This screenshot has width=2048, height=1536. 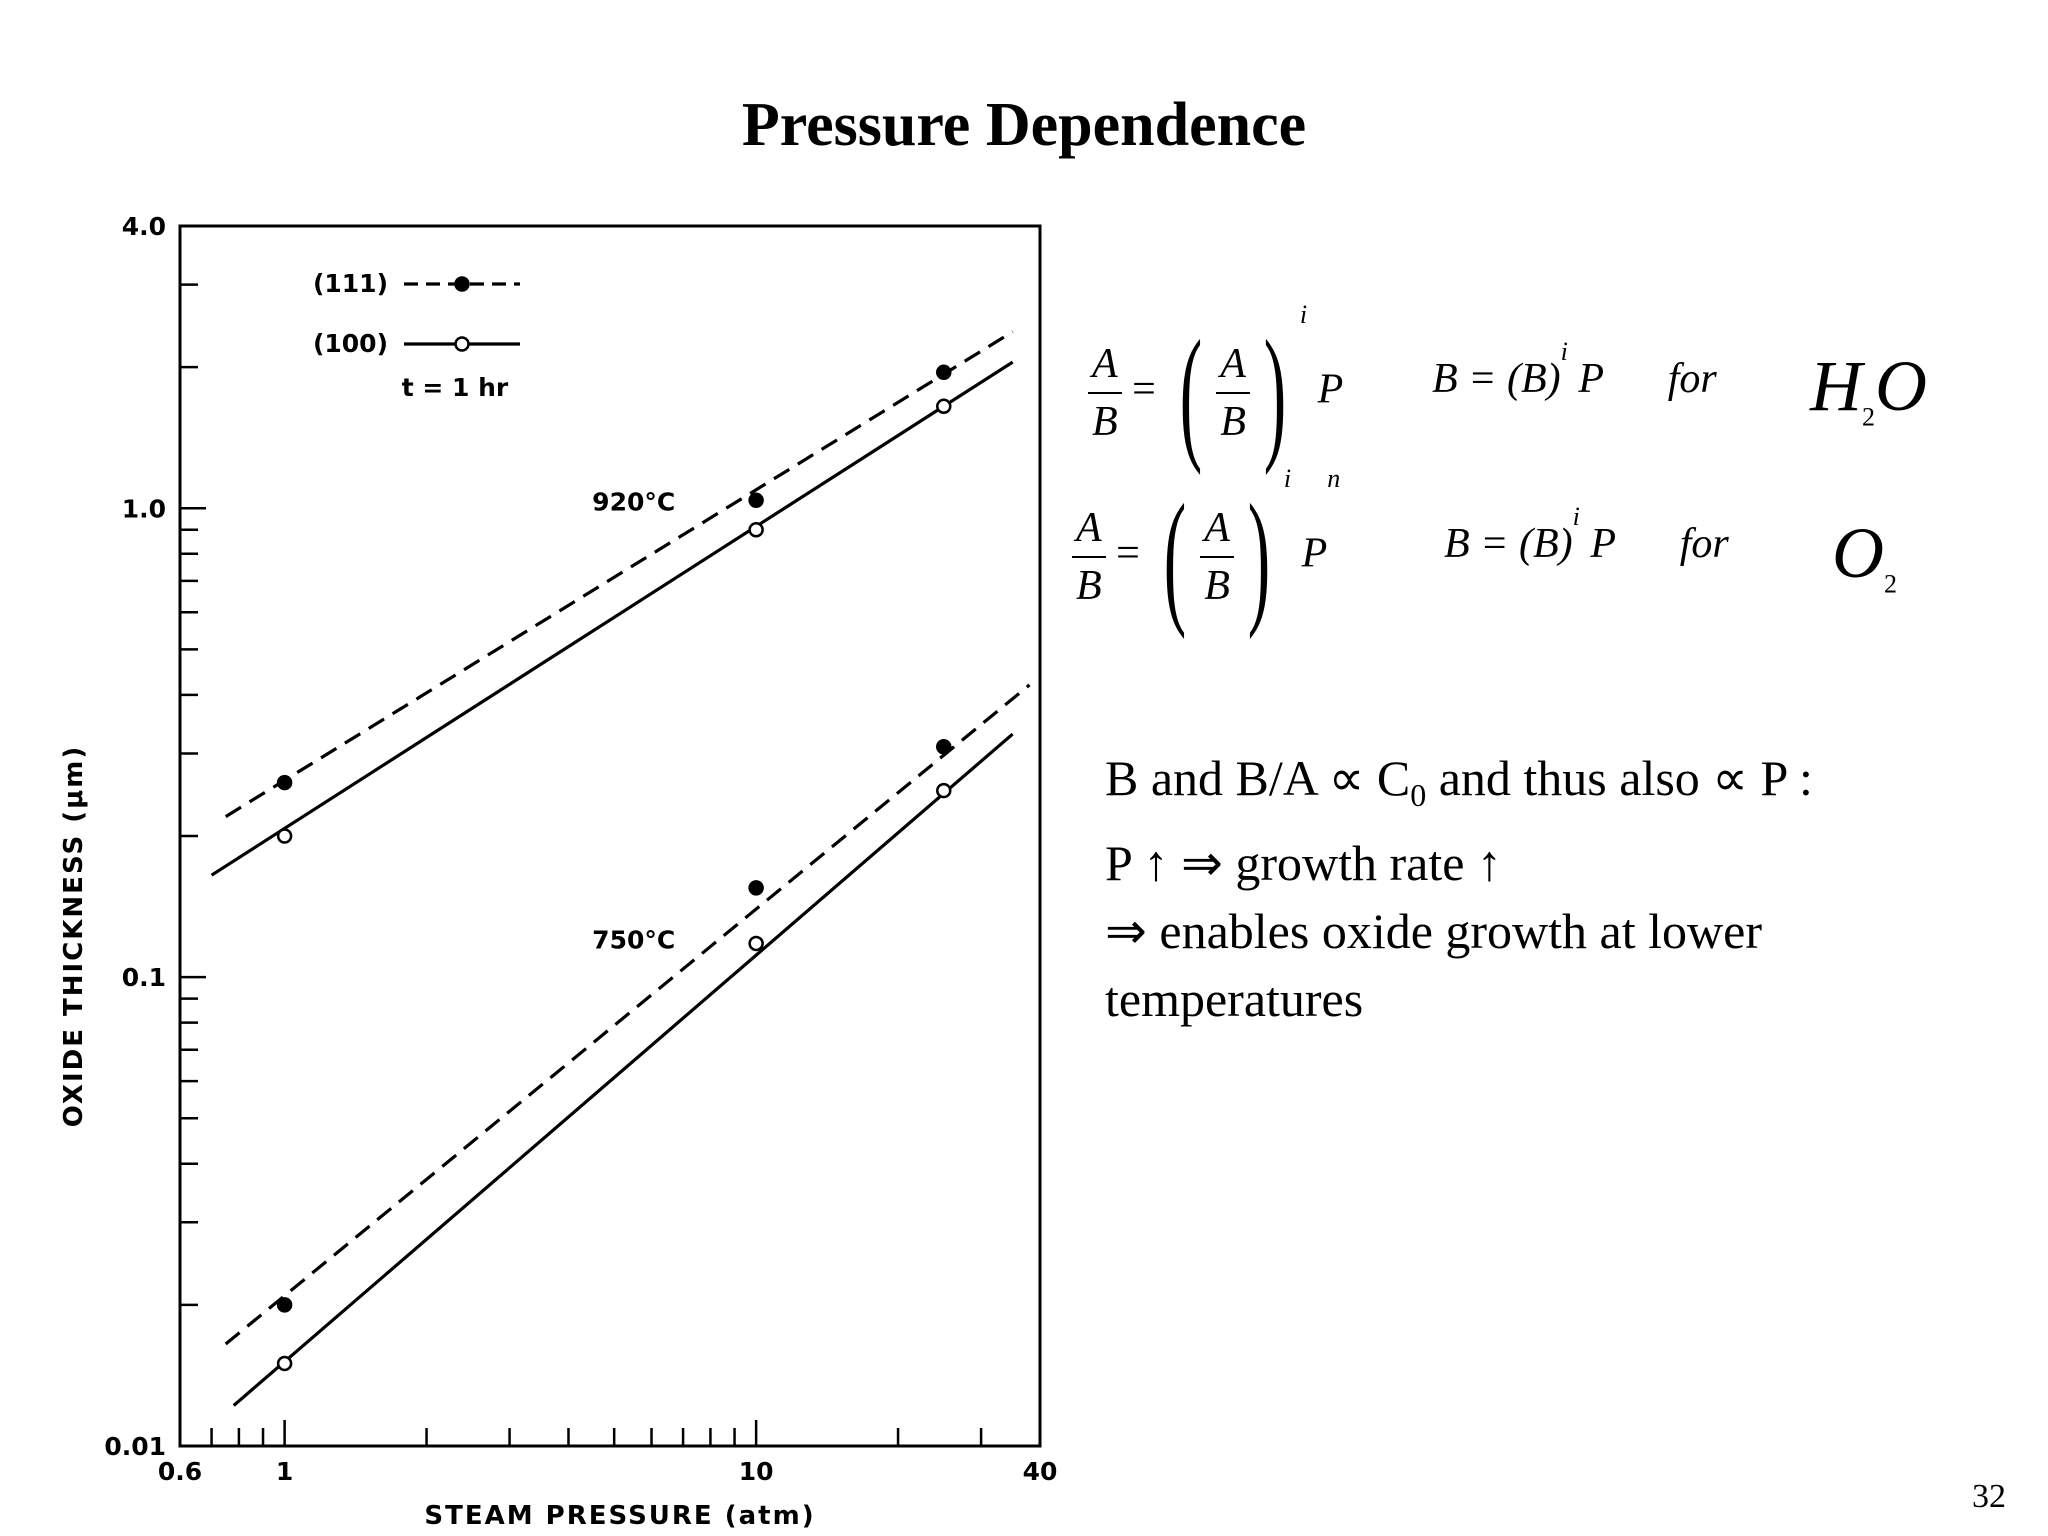 What do you see at coordinates (619, 1516) in the screenshot?
I see `x-axis-label: STEAM PRESSURE (atm)` at bounding box center [619, 1516].